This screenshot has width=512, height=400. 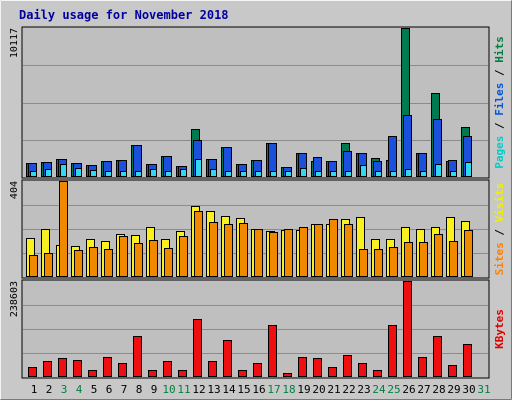 I want to click on x-tick-day-23: 23, so click(x=363, y=389).